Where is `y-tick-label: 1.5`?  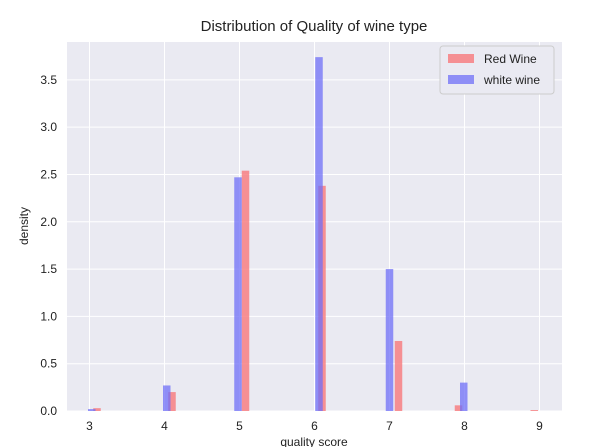 y-tick-label: 1.5 is located at coordinates (48, 269).